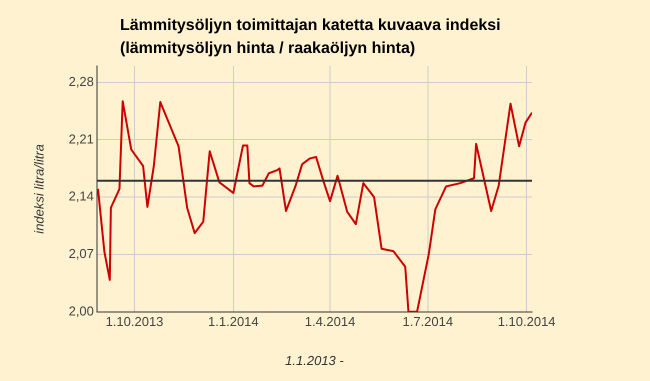 This screenshot has width=650, height=381. I want to click on x-tick-label: 1.7.2014, so click(428, 322).